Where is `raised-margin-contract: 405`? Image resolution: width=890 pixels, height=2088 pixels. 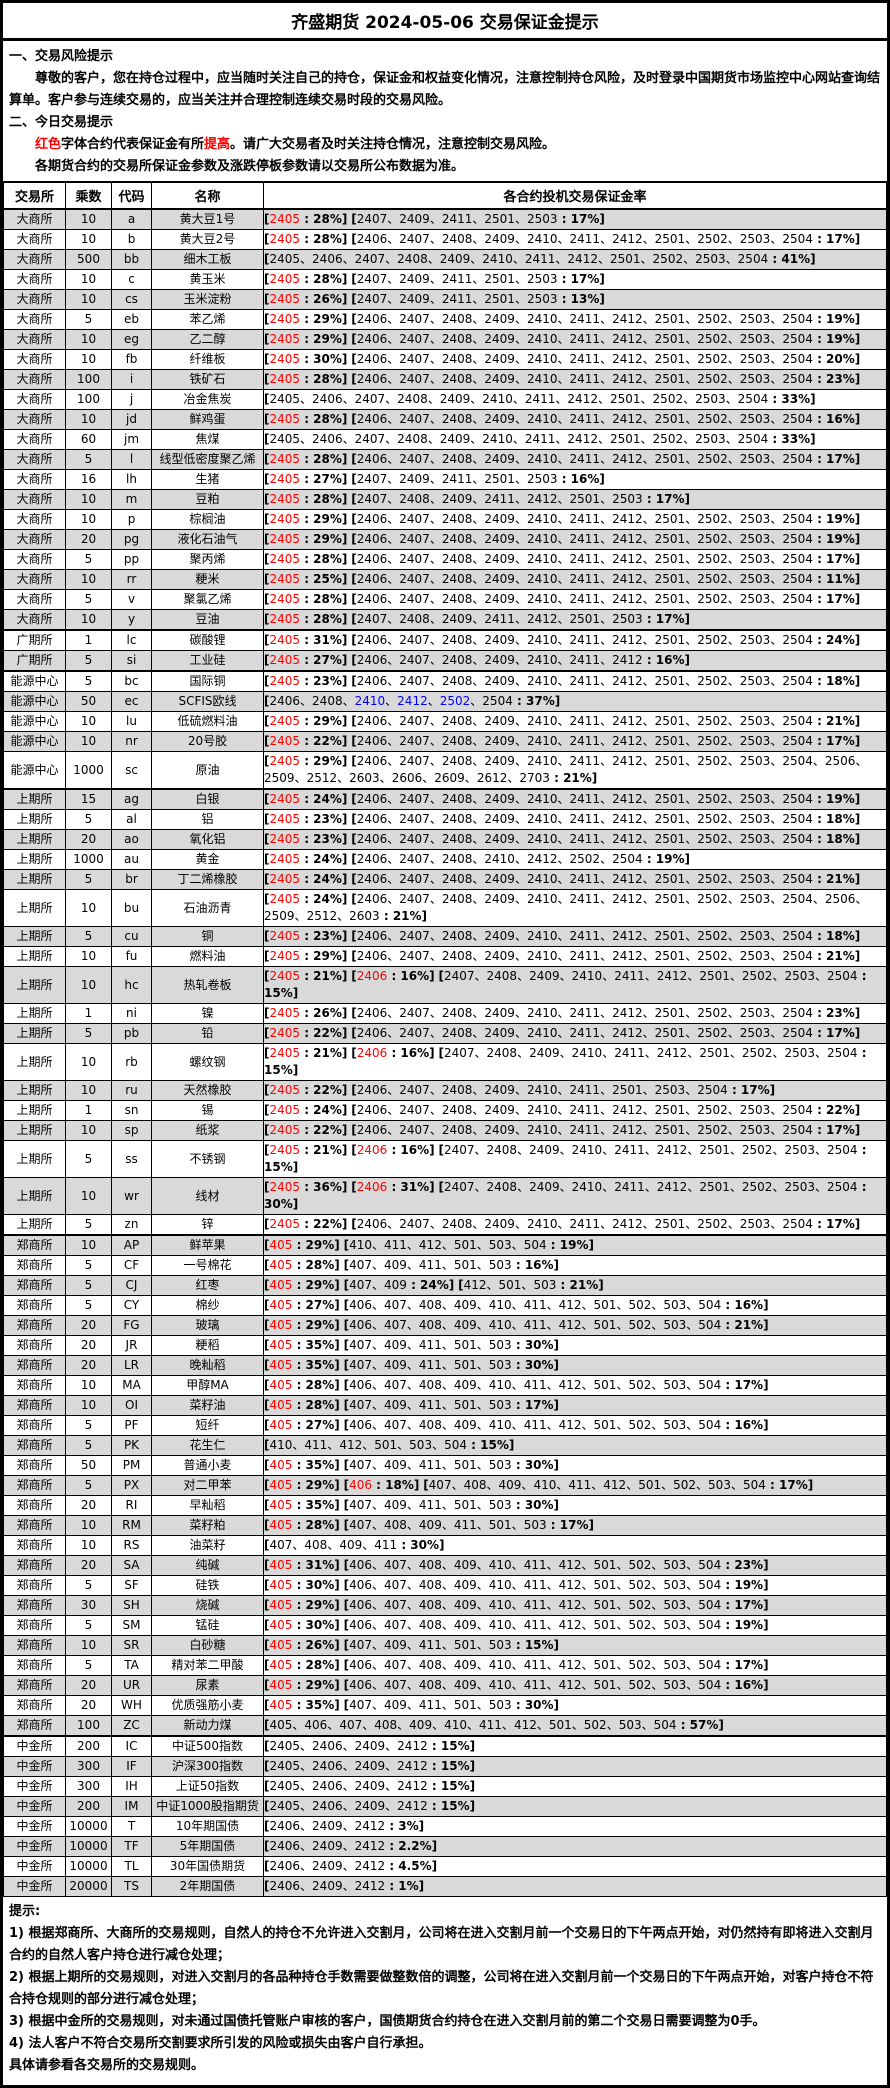 raised-margin-contract: 405 is located at coordinates (281, 1505).